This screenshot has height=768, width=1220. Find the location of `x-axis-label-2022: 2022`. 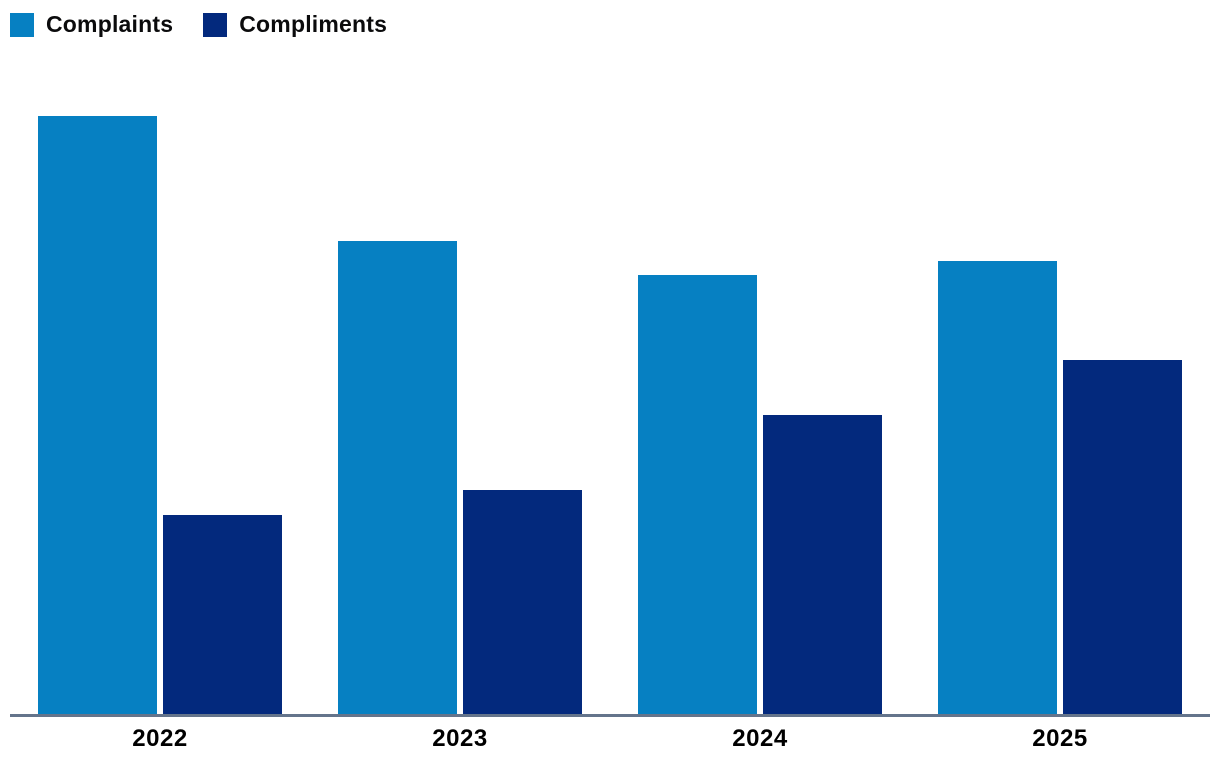

x-axis-label-2022: 2022 is located at coordinates (160, 738).